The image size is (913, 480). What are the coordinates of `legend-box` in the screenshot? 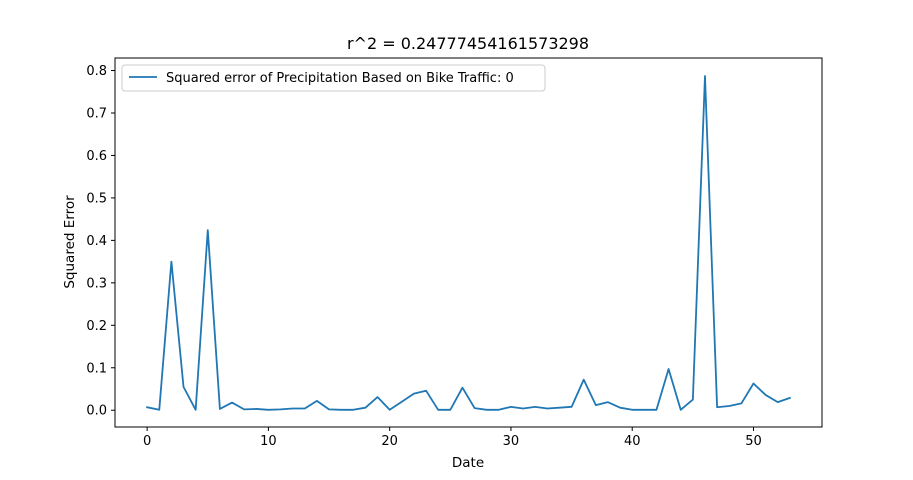 It's located at (333, 78).